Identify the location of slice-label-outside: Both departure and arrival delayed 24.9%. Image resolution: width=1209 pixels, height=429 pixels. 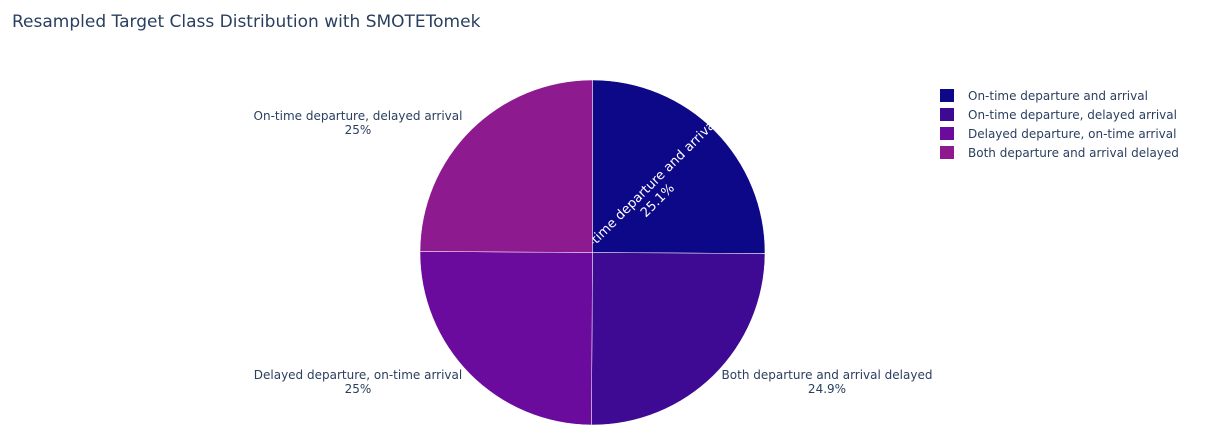
(827, 382).